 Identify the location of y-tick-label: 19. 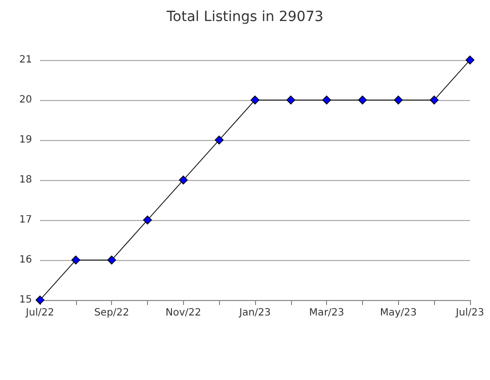
(25, 140).